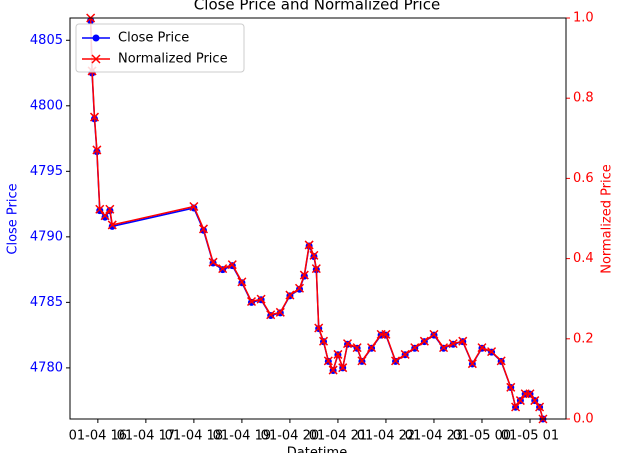 The width and height of the screenshot is (617, 453). I want to click on y-tick-label: 4785, so click(46, 302).